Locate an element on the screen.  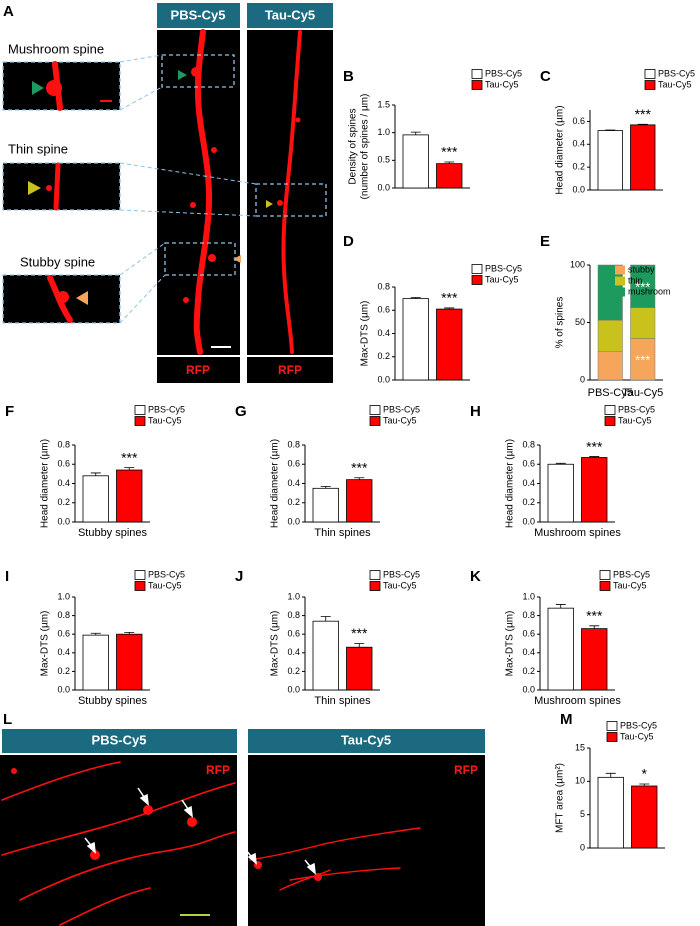
y-tick-label: 0.5 is located at coordinates (383, 160).